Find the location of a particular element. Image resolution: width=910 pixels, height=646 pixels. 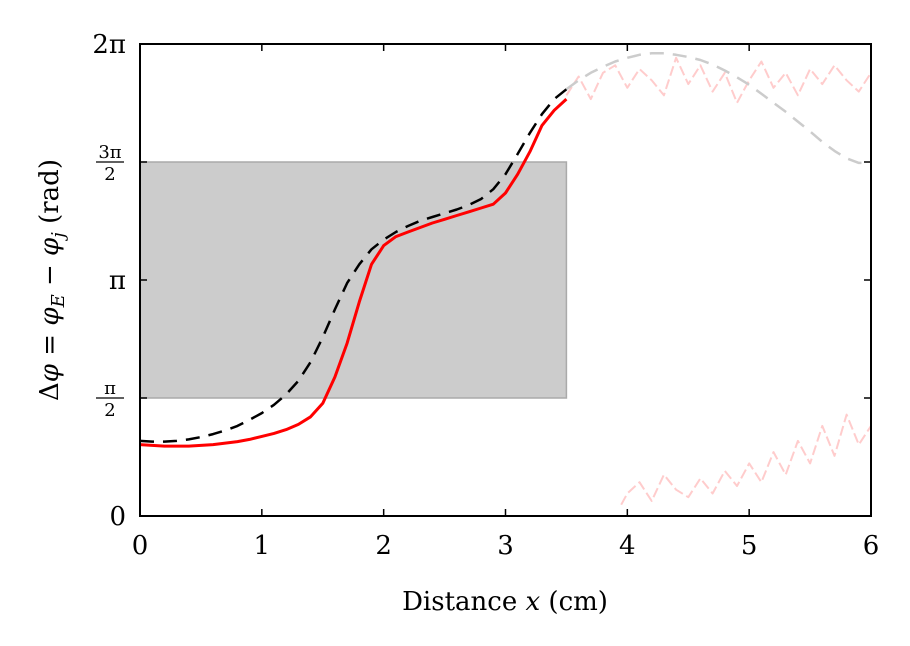

y-axis-label-part: (rad) is located at coordinates (50, 195).